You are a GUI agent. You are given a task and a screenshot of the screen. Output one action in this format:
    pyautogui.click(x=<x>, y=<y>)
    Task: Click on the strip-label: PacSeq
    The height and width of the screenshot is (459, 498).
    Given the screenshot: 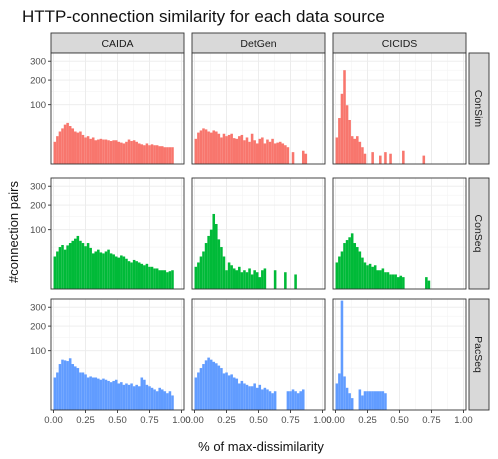 What is the action you would take?
    pyautogui.click(x=478, y=354)
    